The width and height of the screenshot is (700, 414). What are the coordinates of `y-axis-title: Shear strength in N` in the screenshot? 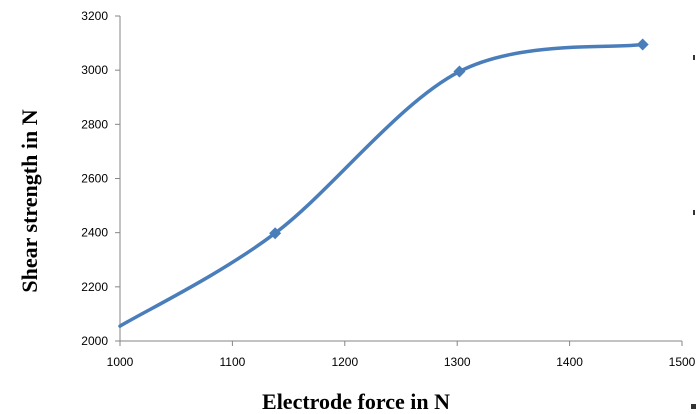 It's located at (29, 200).